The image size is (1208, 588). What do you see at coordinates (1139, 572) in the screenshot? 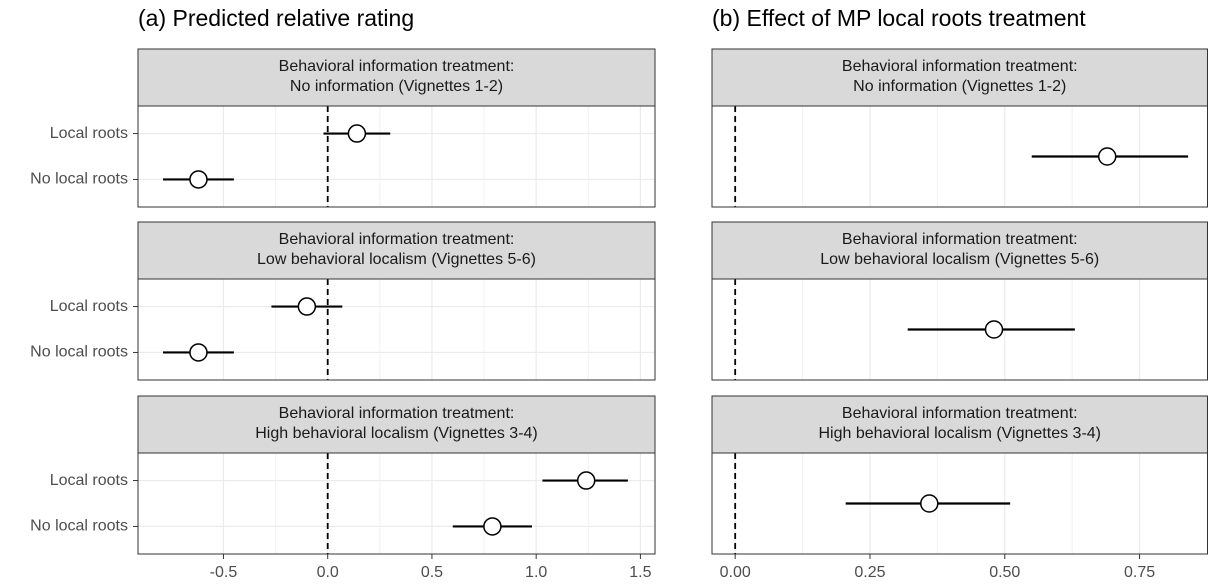
I see `x-tick-label: 0.75` at bounding box center [1139, 572].